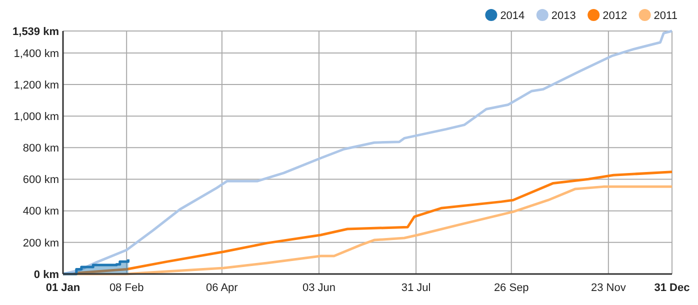 The height and width of the screenshot is (305, 698). I want to click on y-tick-label: 1,000 km, so click(36, 116).